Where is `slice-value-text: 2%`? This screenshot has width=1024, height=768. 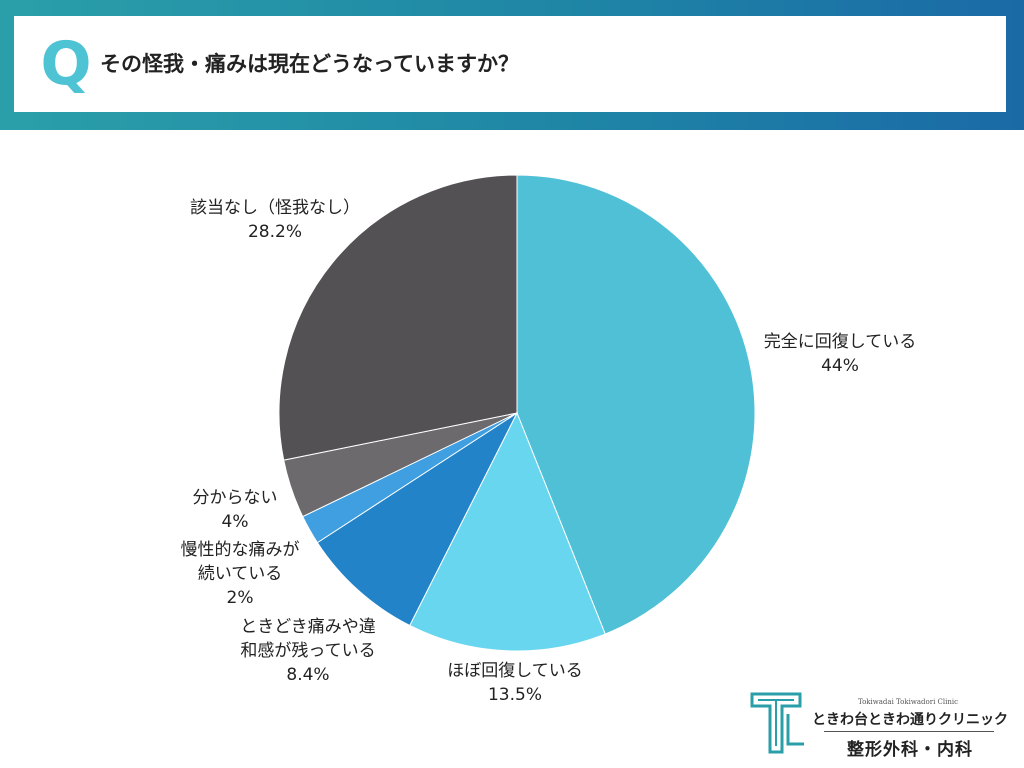
slice-value-text: 2% is located at coordinates (240, 598).